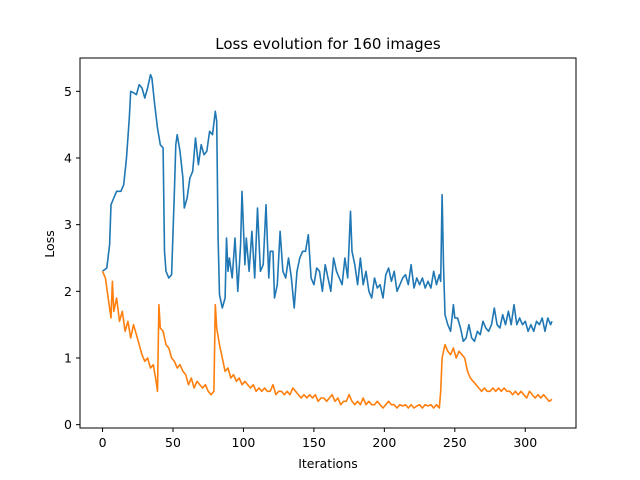 This screenshot has width=640, height=480. I want to click on x-tick-label: 150, so click(314, 442).